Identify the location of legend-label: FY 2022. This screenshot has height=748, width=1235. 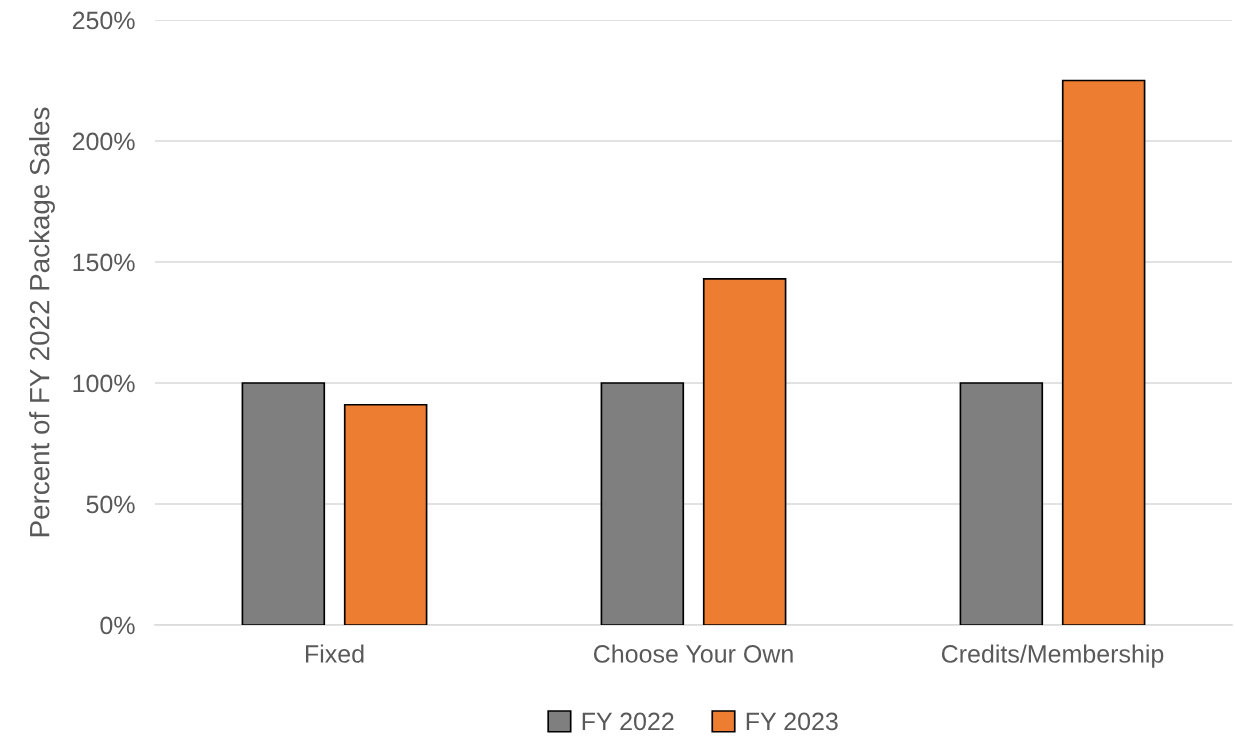
(628, 721).